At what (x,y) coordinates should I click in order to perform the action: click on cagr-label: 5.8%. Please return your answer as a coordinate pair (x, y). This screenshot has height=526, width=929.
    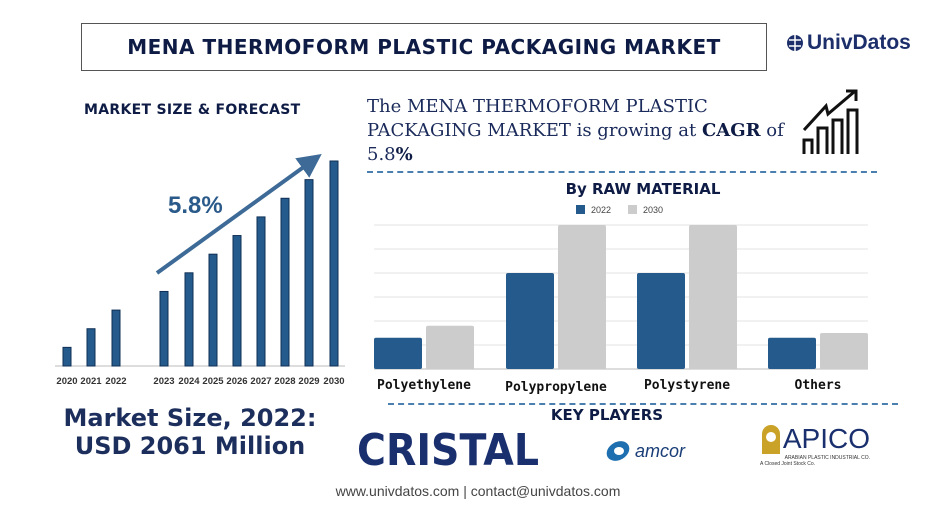
    Looking at the image, I should click on (195, 205).